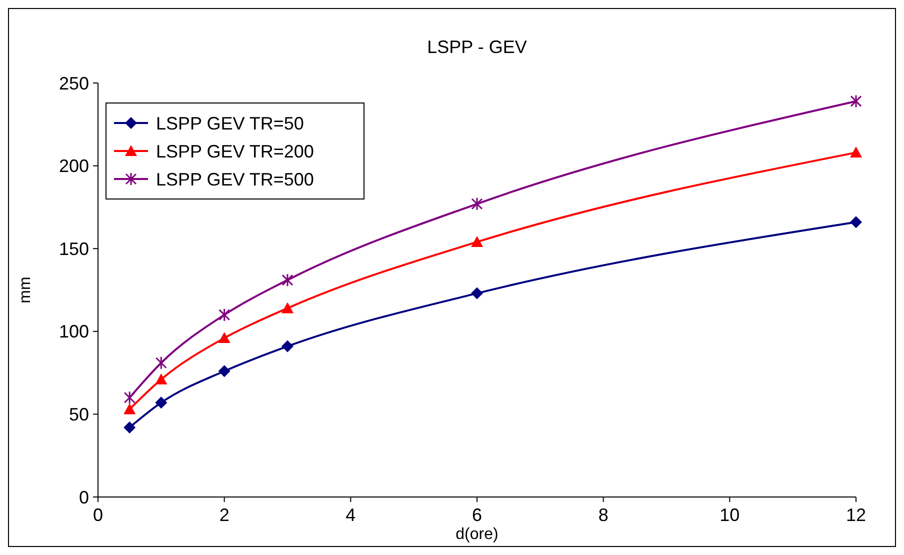 Image resolution: width=904 pixels, height=555 pixels. Describe the element at coordinates (83, 497) in the screenshot. I see `y-tick-label: 0` at that location.